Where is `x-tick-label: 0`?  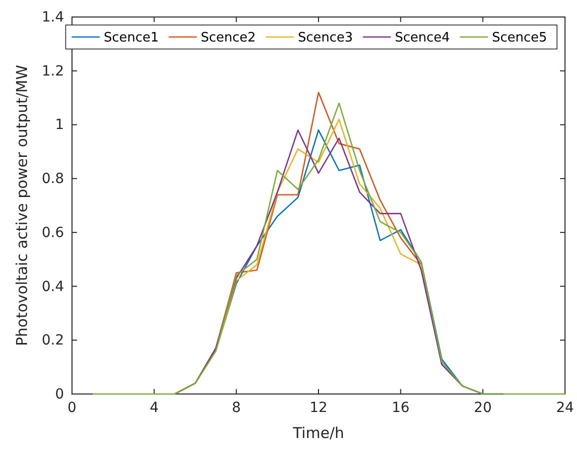 x-tick-label: 0 is located at coordinates (72, 408).